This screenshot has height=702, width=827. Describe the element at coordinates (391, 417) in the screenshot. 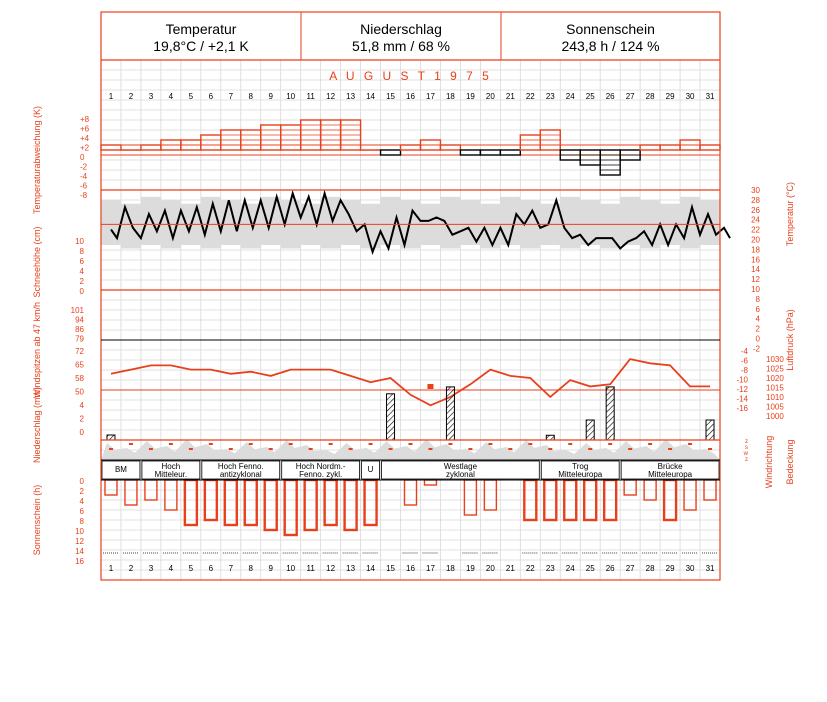

I see `precipitation-bar` at that location.